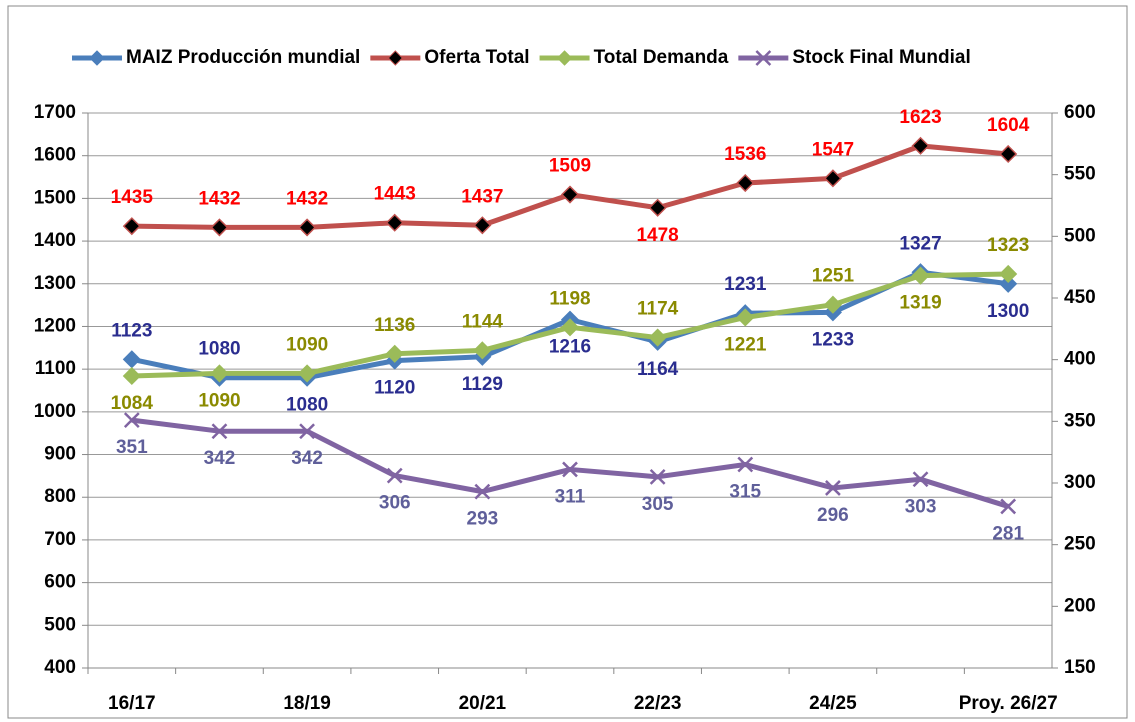  What do you see at coordinates (658, 309) in the screenshot?
I see `data-label: 1174` at bounding box center [658, 309].